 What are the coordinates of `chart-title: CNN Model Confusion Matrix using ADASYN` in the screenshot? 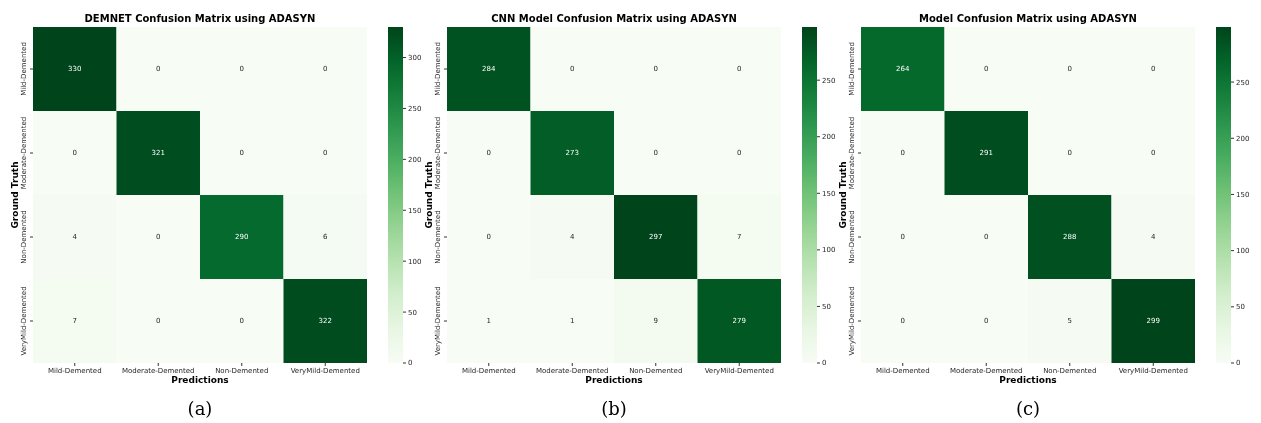 It's located at (614, 18).